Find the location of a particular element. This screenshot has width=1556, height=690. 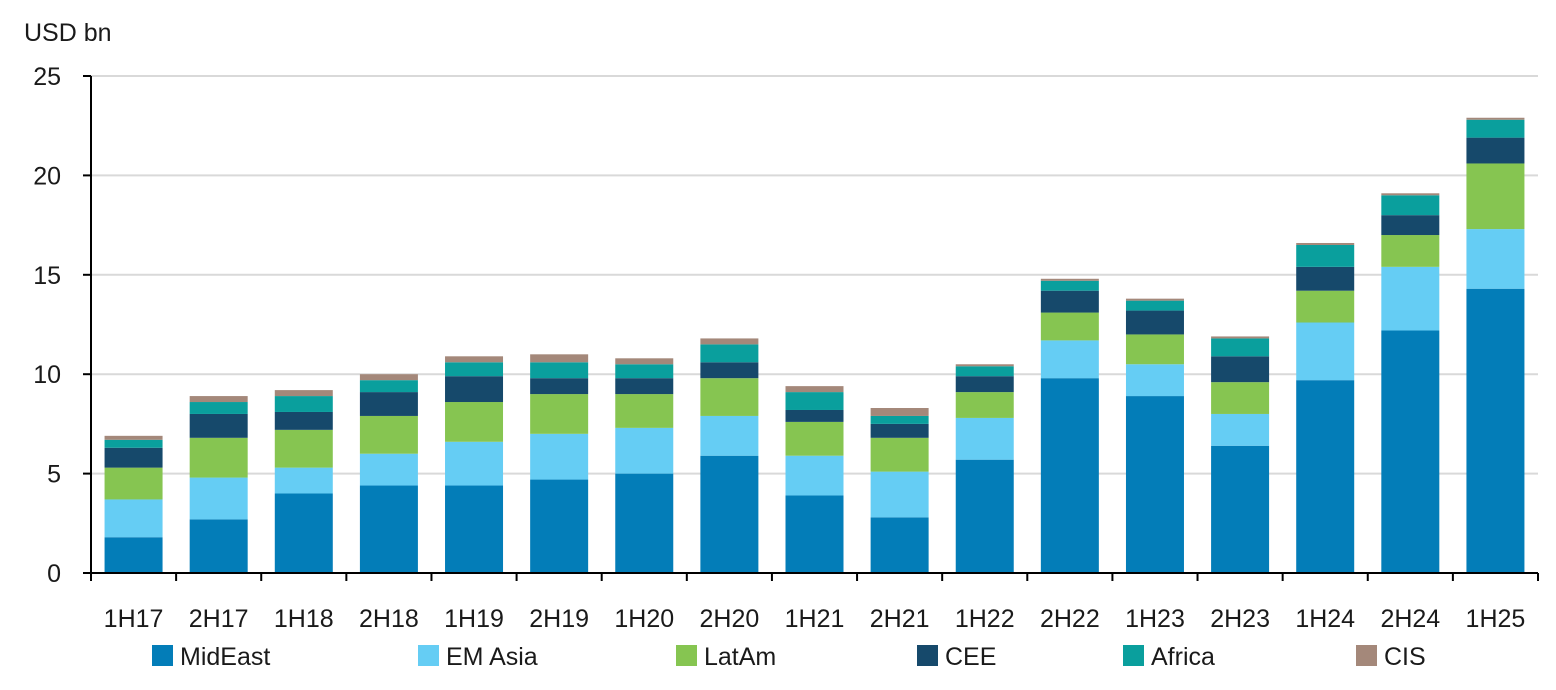

bar-stack-1H20 is located at coordinates (644, 465).